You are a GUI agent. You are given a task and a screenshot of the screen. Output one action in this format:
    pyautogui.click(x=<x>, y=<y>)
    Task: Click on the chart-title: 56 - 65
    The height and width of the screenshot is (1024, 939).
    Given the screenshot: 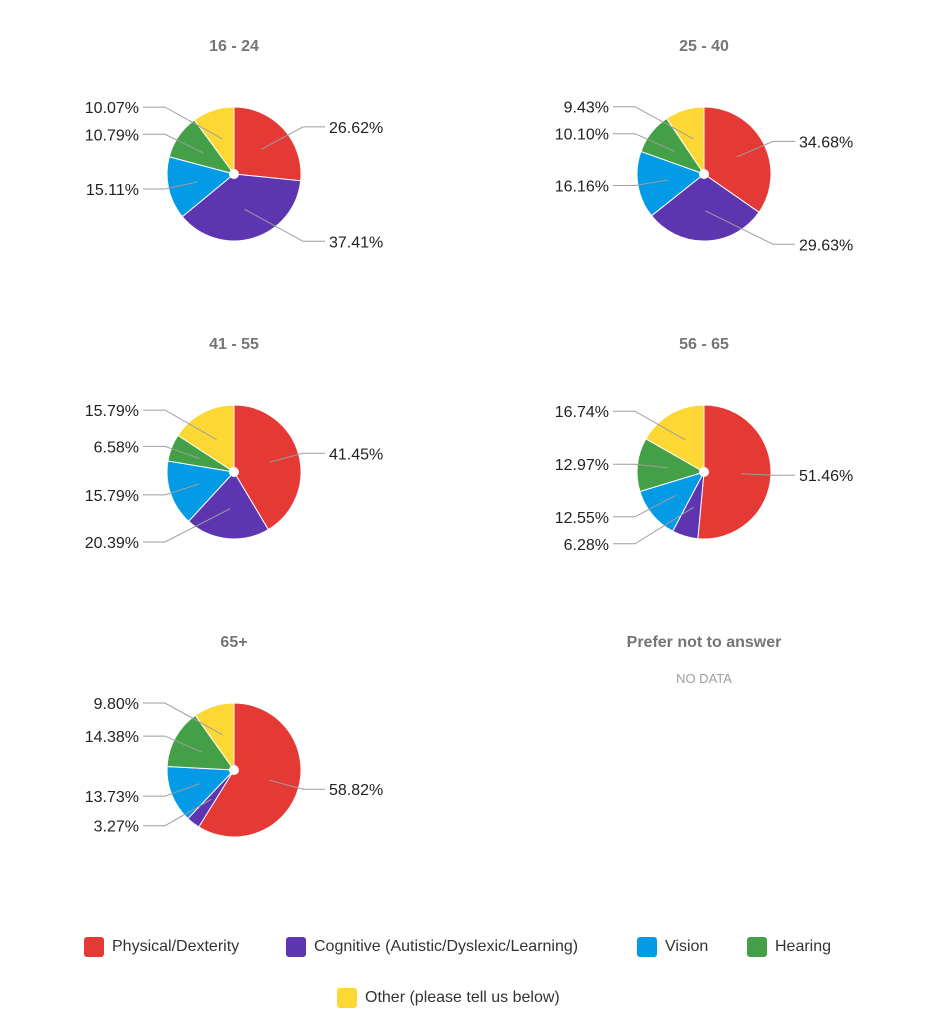 What is the action you would take?
    pyautogui.click(x=704, y=344)
    